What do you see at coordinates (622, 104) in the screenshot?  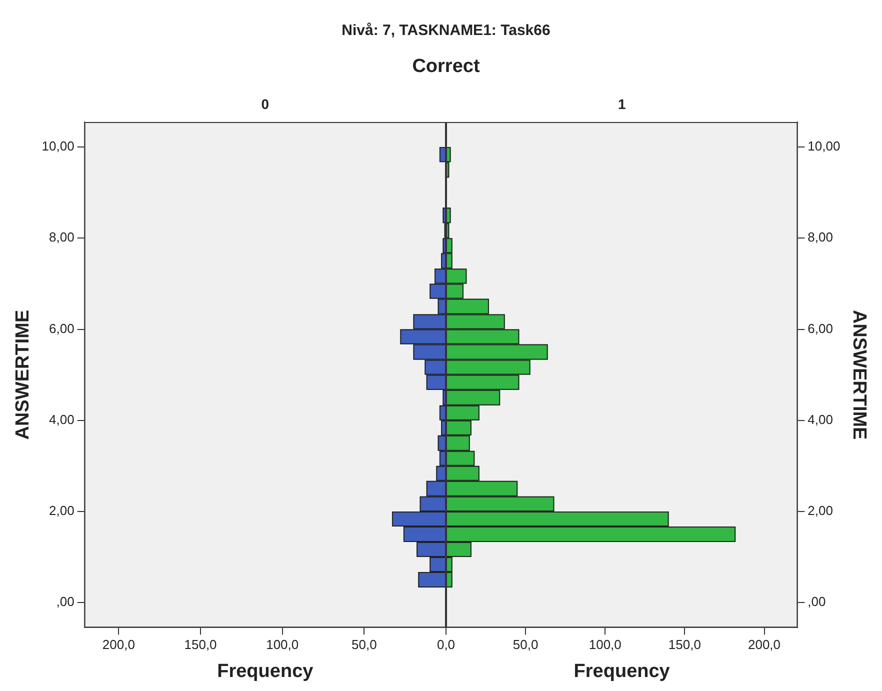 I see `text: 1` at bounding box center [622, 104].